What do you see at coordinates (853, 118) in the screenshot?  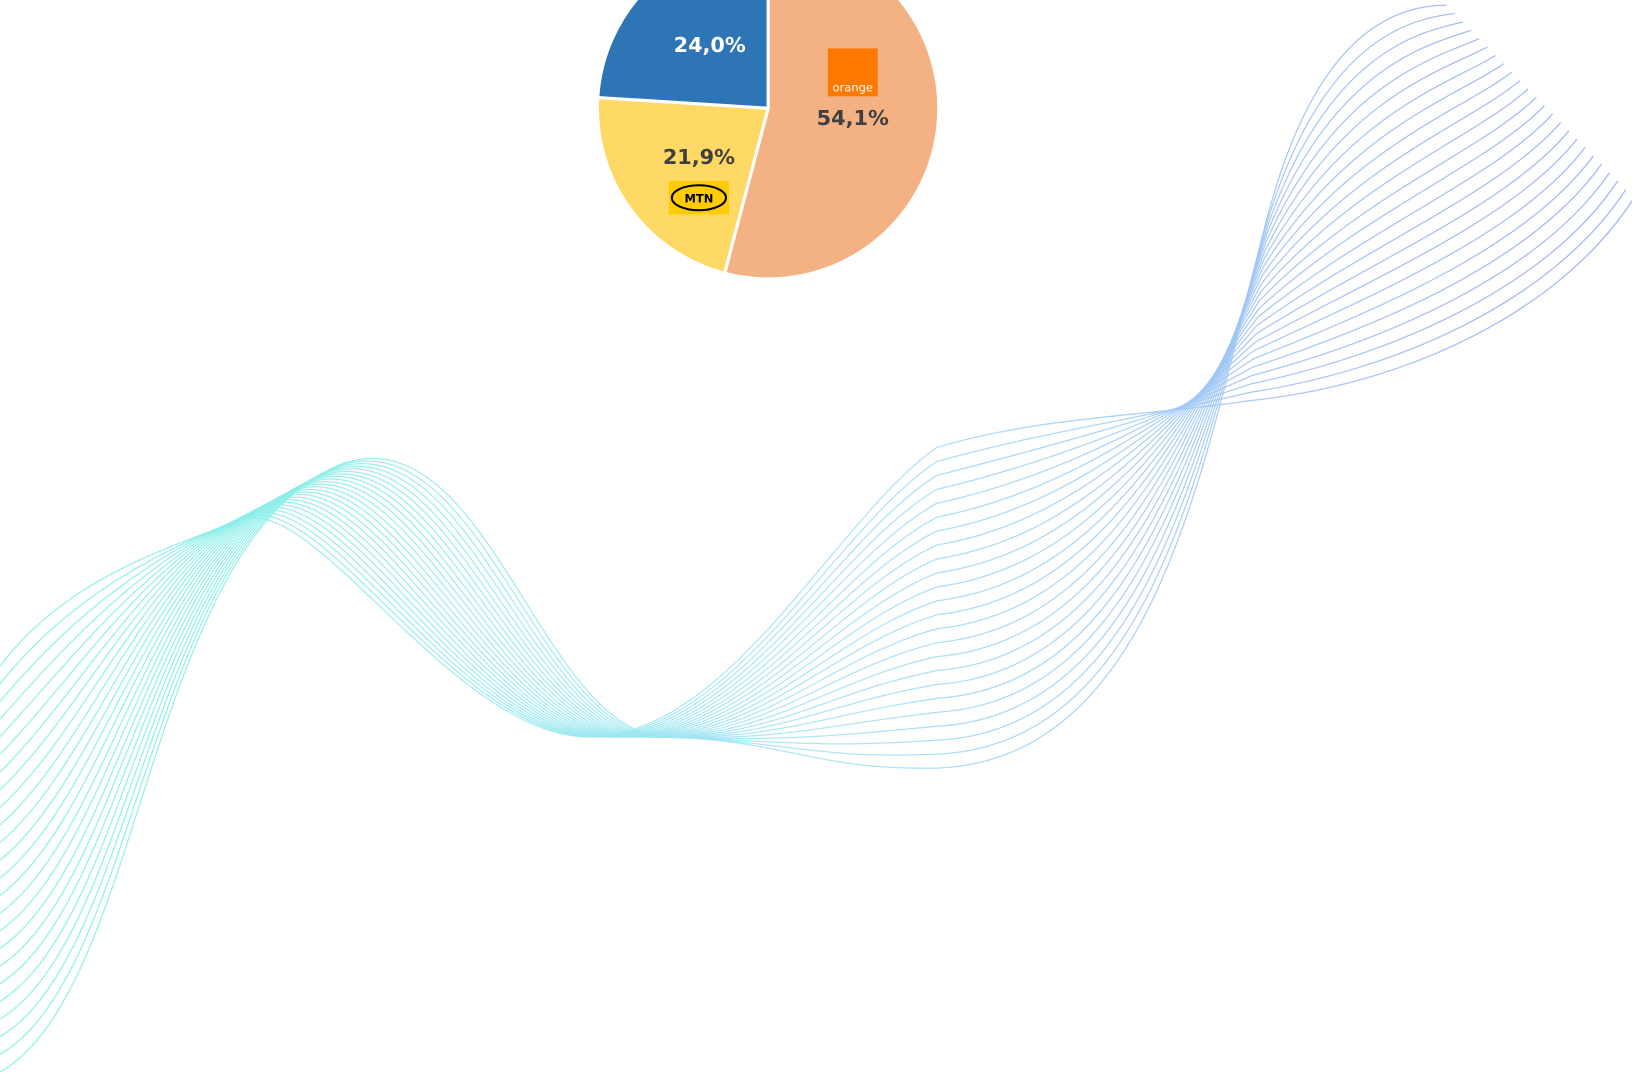 I see `slice-value-label: 54,1%` at bounding box center [853, 118].